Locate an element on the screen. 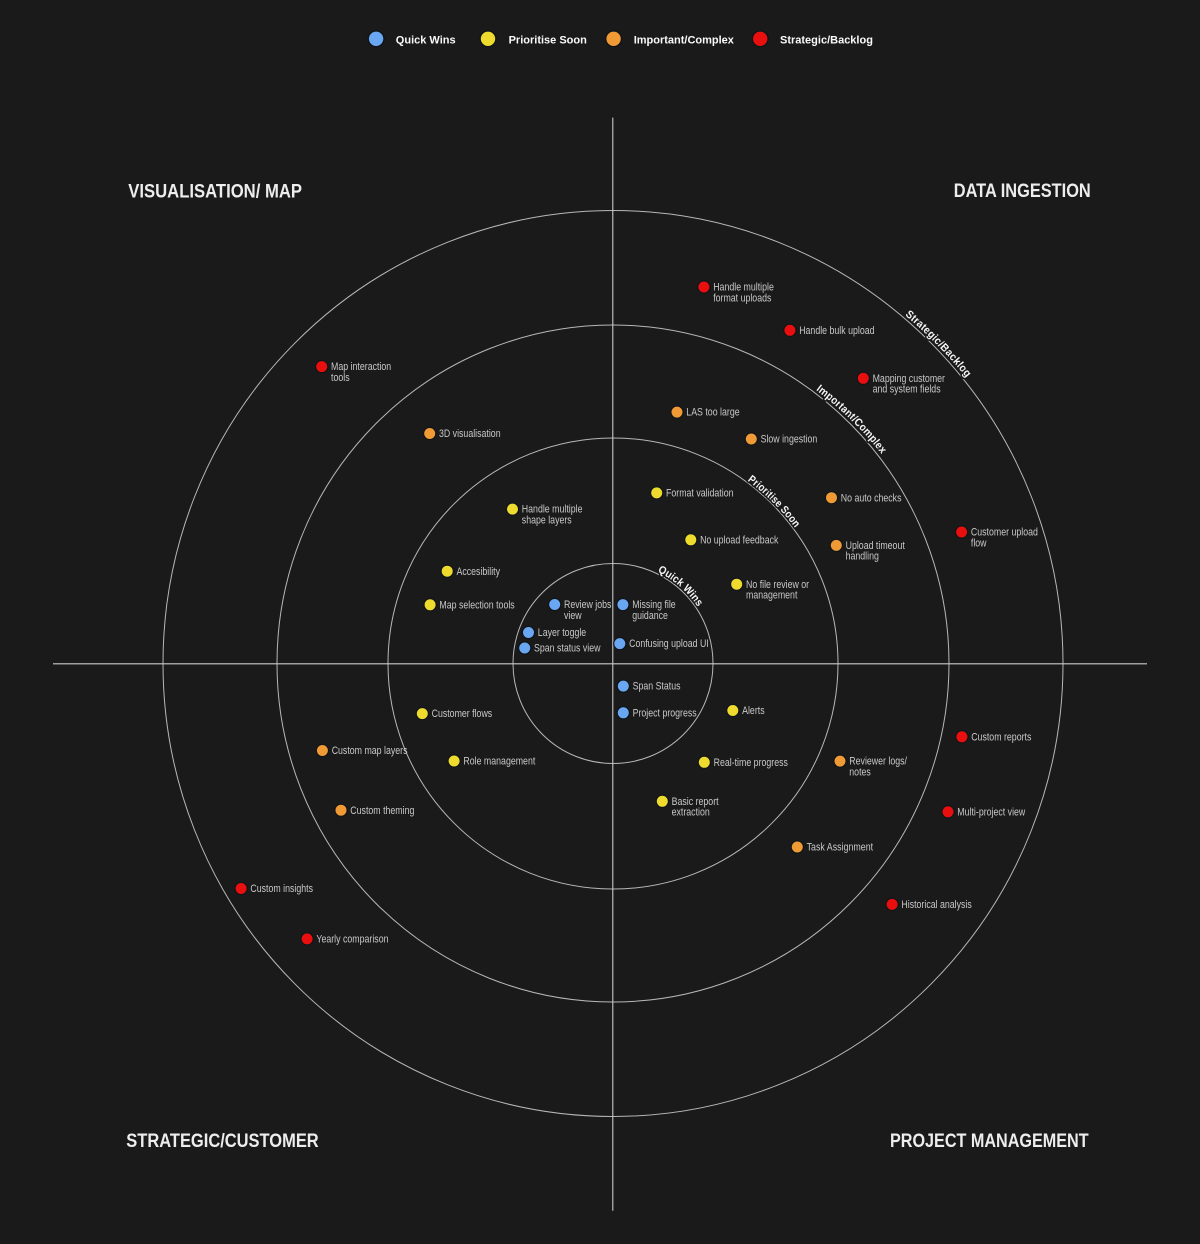  svg-text: Basic report is located at coordinates (695, 802).